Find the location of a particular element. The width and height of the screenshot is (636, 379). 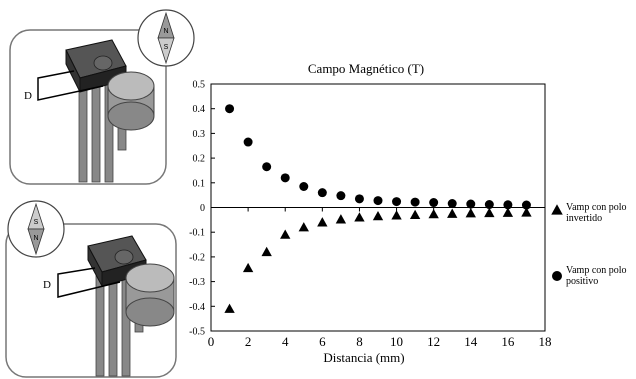

x-tick-label: 18 is located at coordinates (545, 341).